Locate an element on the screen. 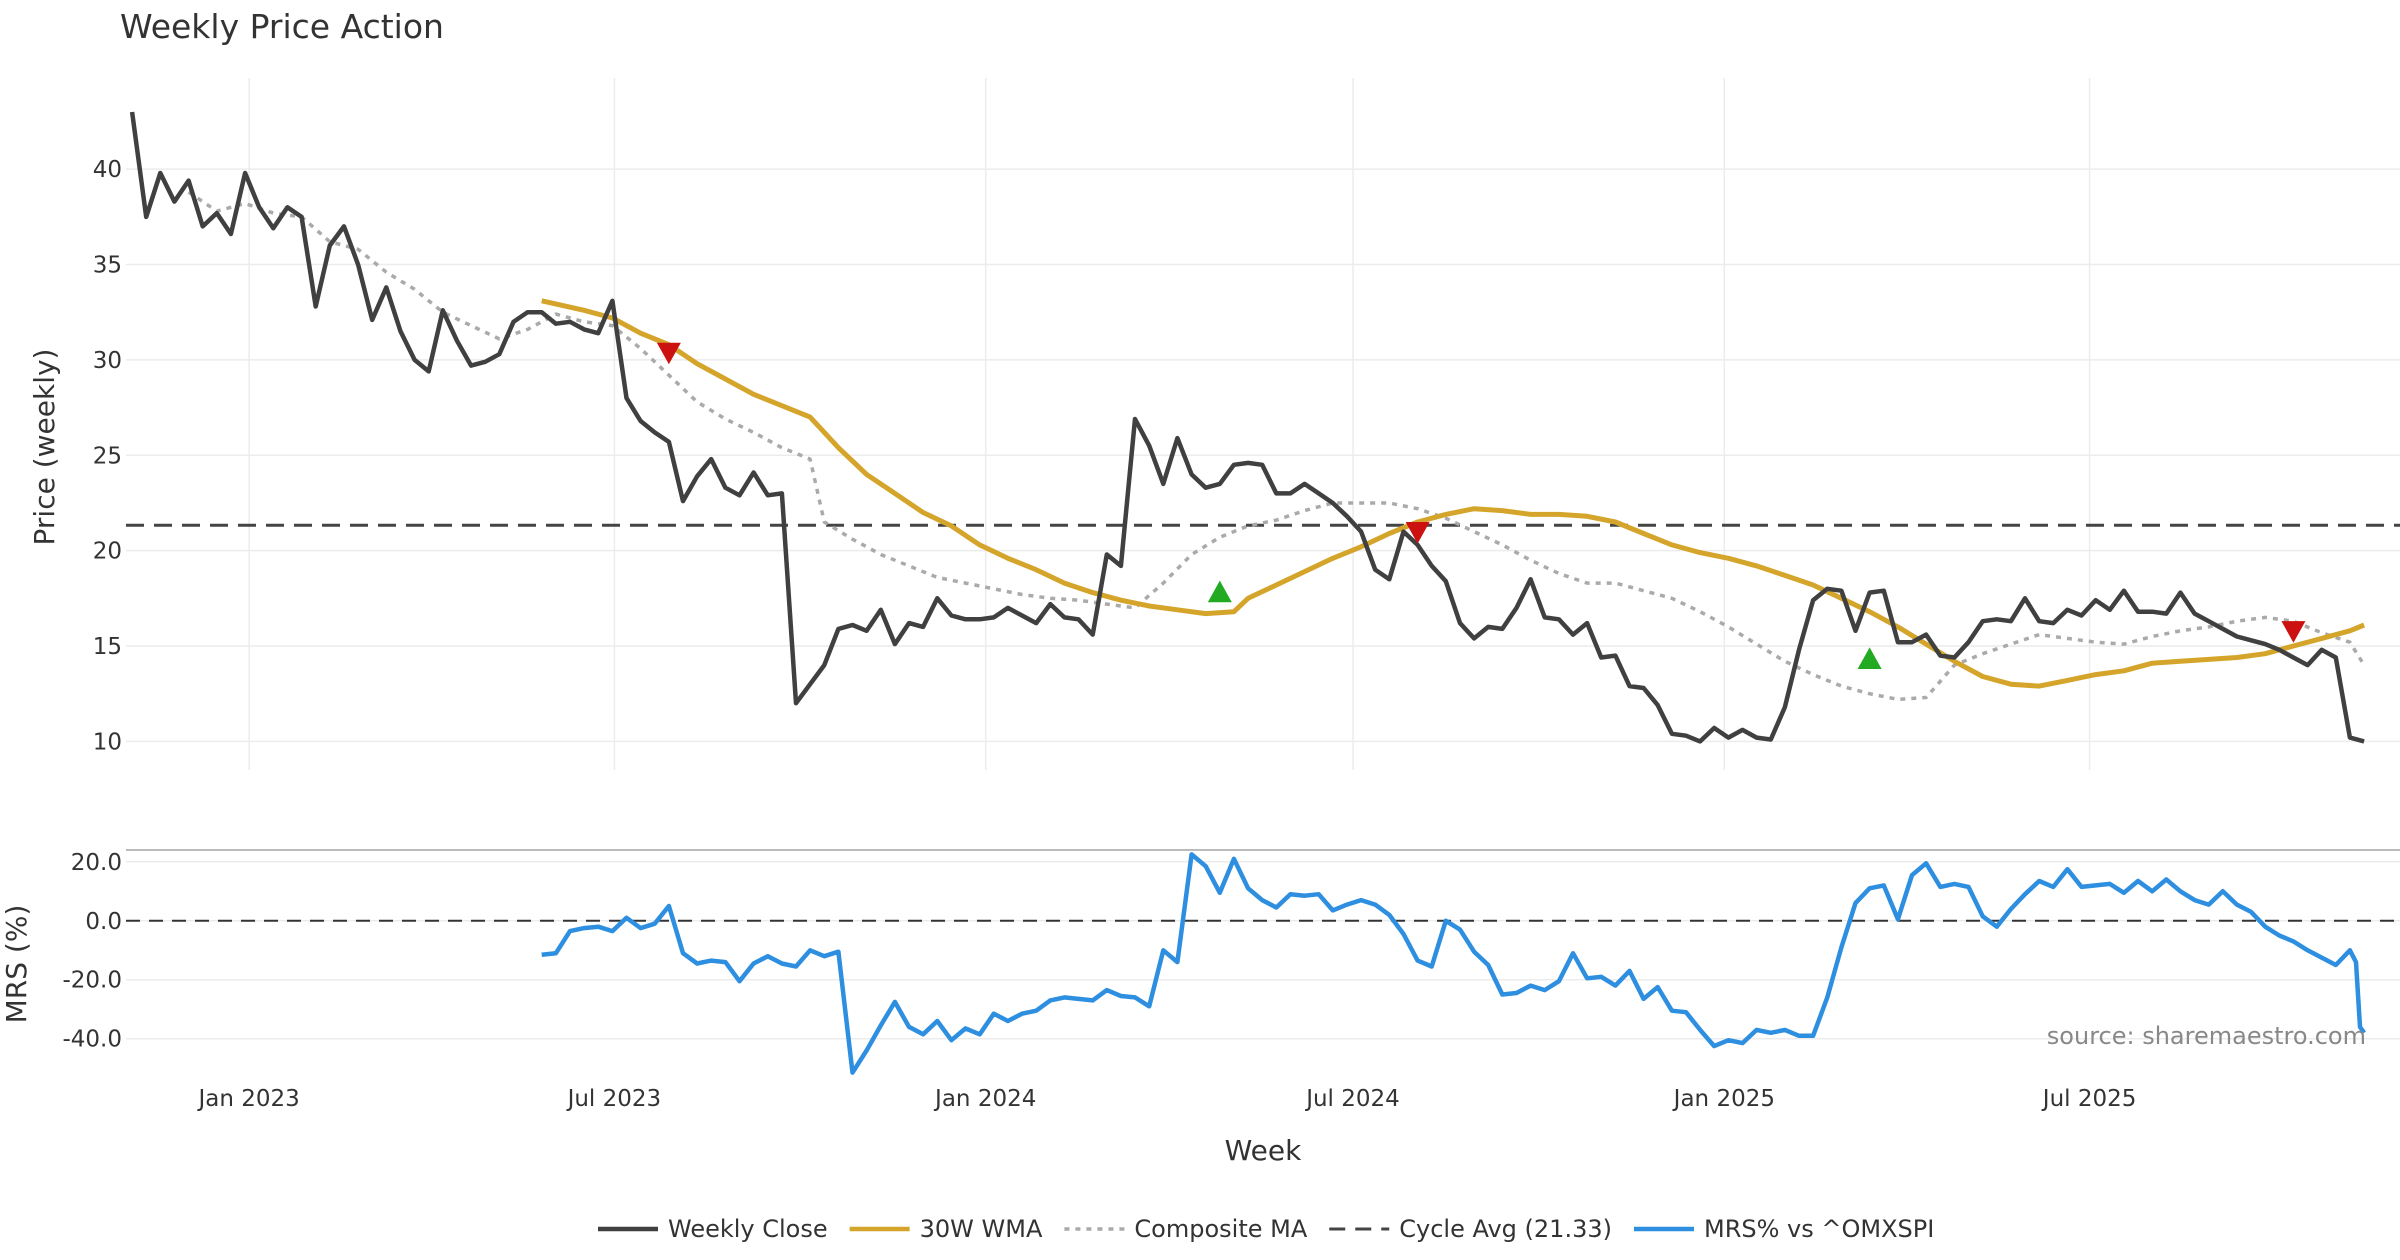  price-y-tick-label: 35 is located at coordinates (107, 266).